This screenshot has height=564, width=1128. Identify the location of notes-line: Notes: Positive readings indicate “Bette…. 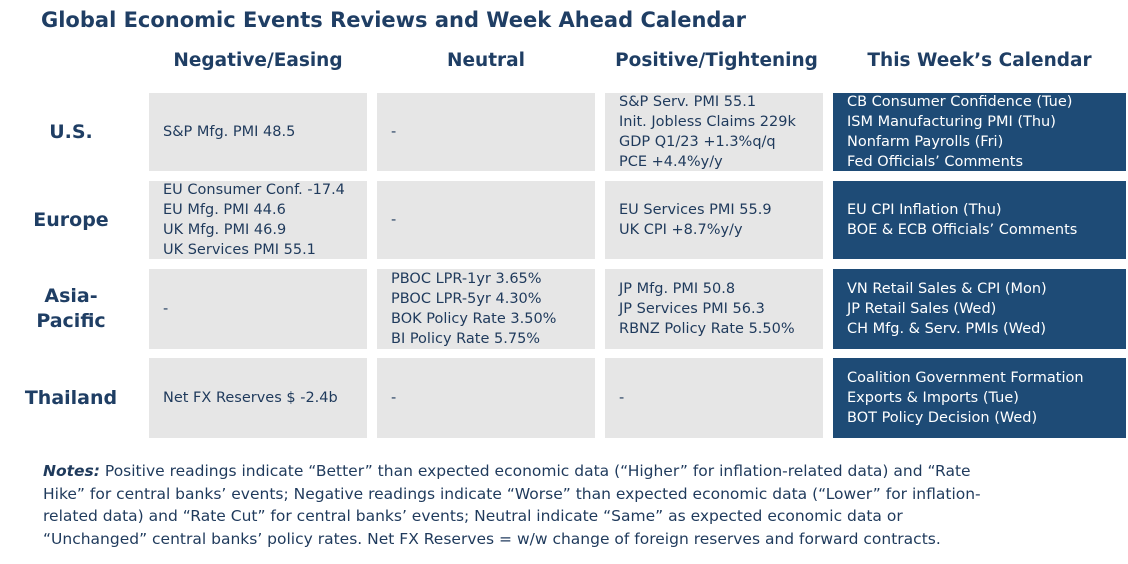
(575, 471).